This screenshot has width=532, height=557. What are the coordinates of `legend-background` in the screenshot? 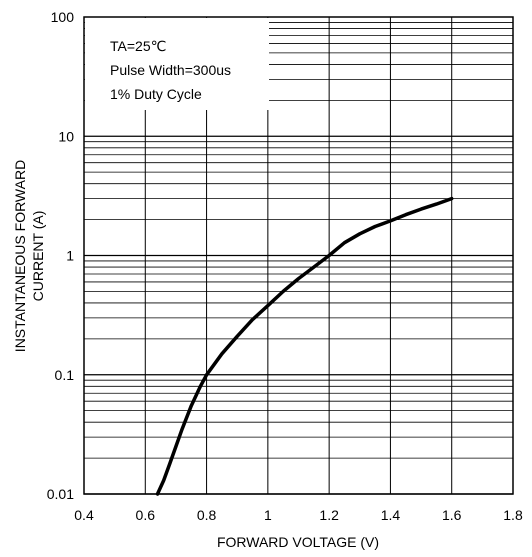 It's located at (177, 64).